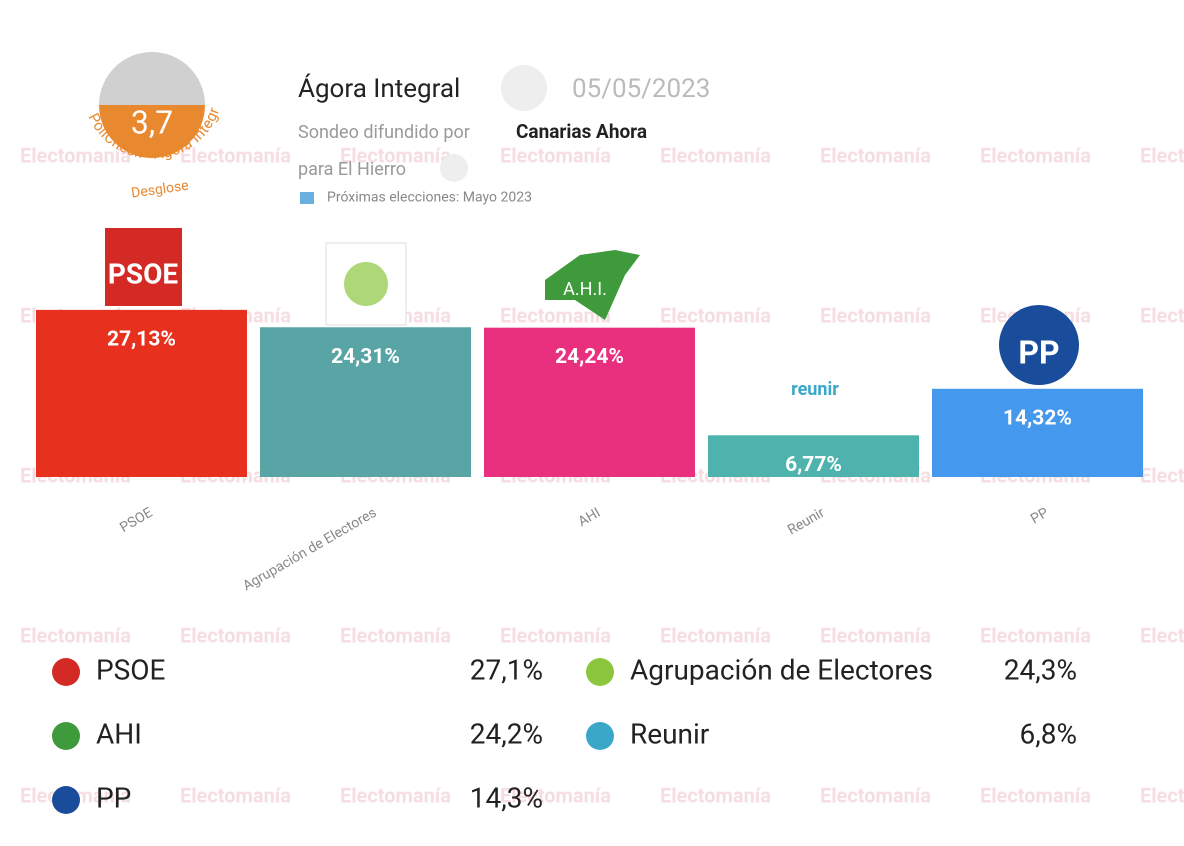 Image resolution: width=1184 pixels, height=846 pixels. Describe the element at coordinates (152, 78) in the screenshot. I see `gauge-top` at that location.